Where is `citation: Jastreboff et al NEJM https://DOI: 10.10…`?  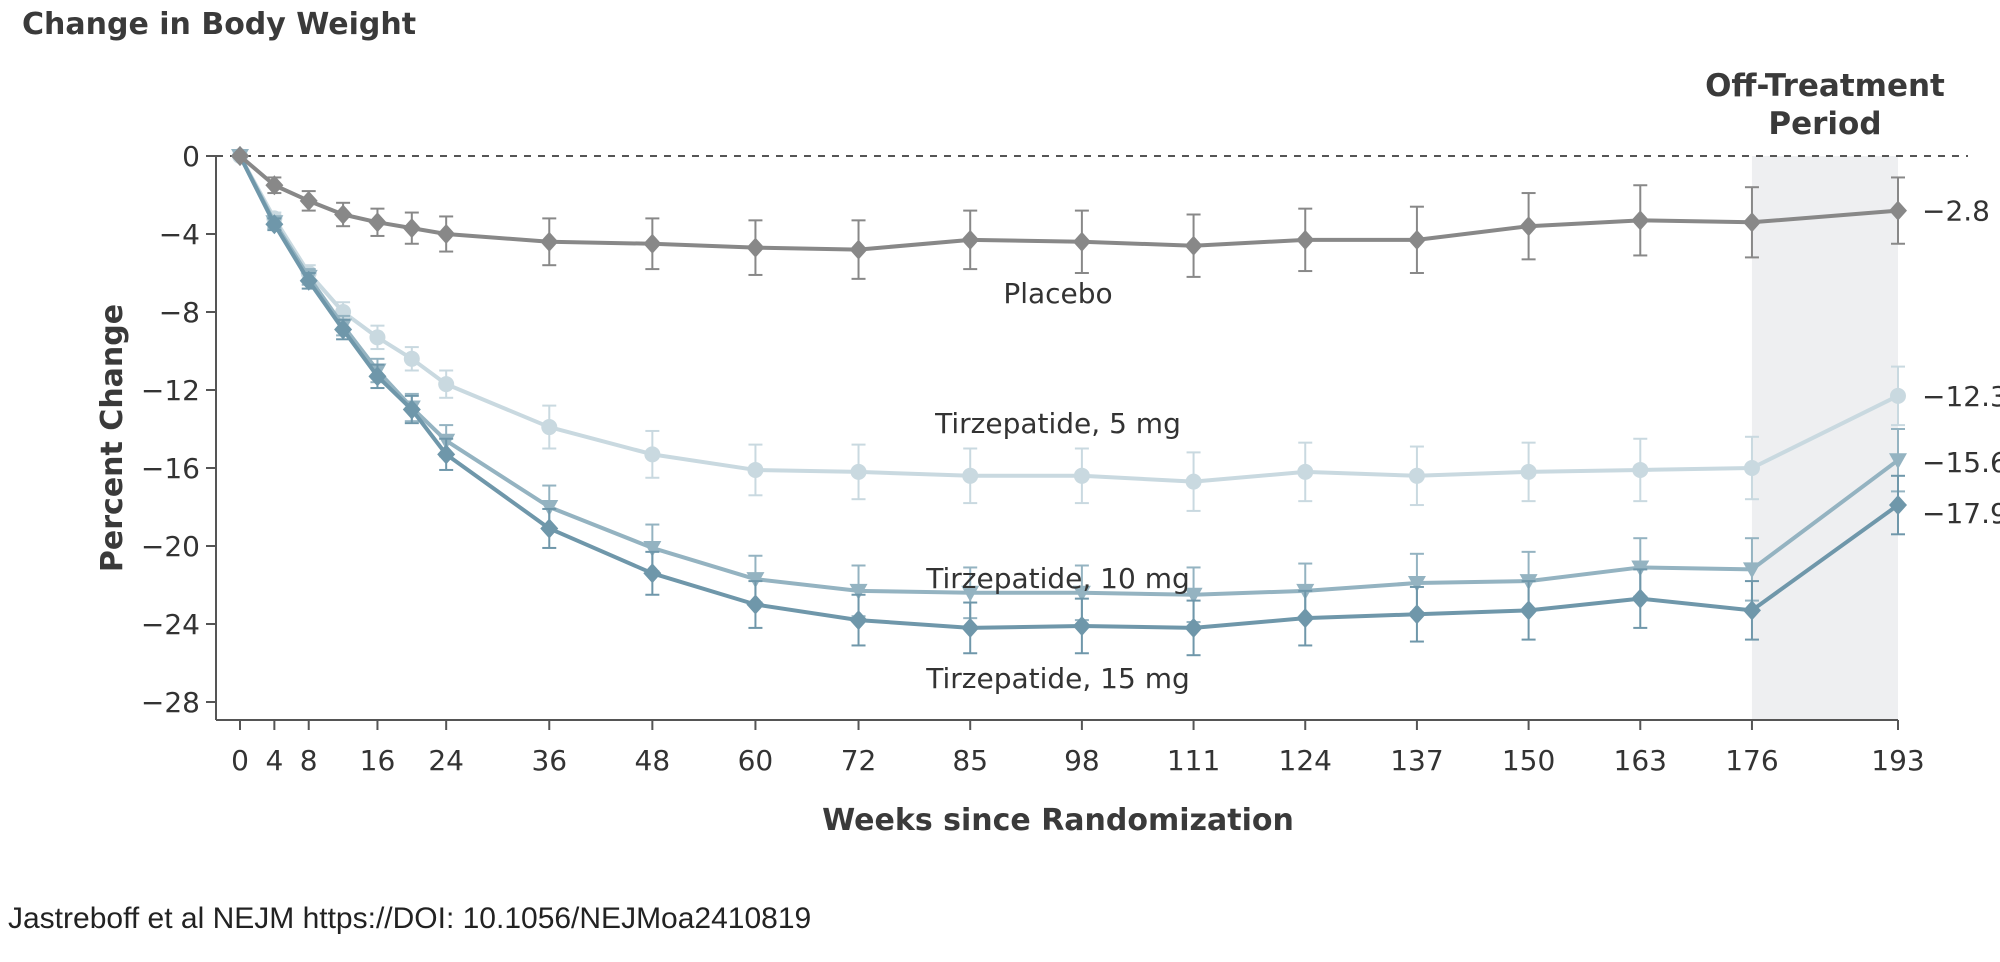 citation: Jastreboff et al NEJM https://DOI: 10.10… is located at coordinates (410, 918).